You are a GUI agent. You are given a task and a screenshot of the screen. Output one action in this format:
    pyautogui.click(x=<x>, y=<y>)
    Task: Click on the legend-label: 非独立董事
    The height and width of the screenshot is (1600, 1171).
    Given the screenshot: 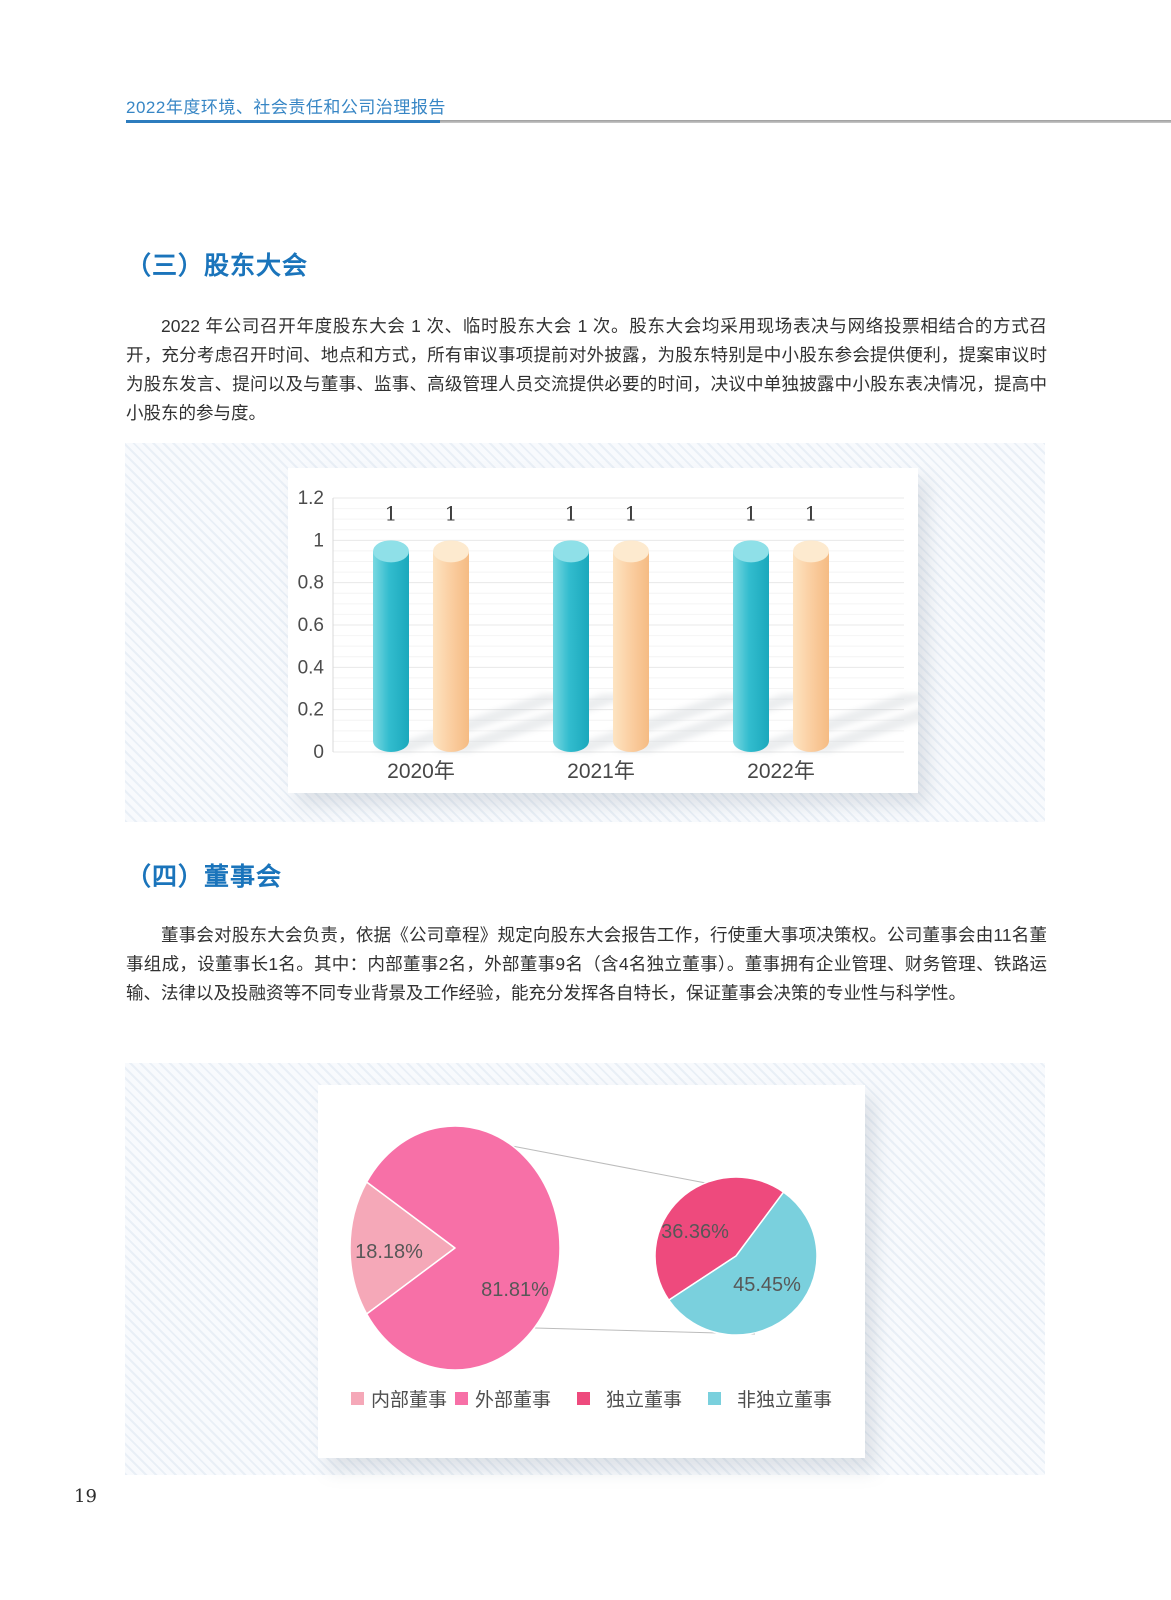 What is the action you would take?
    pyautogui.click(x=785, y=1400)
    